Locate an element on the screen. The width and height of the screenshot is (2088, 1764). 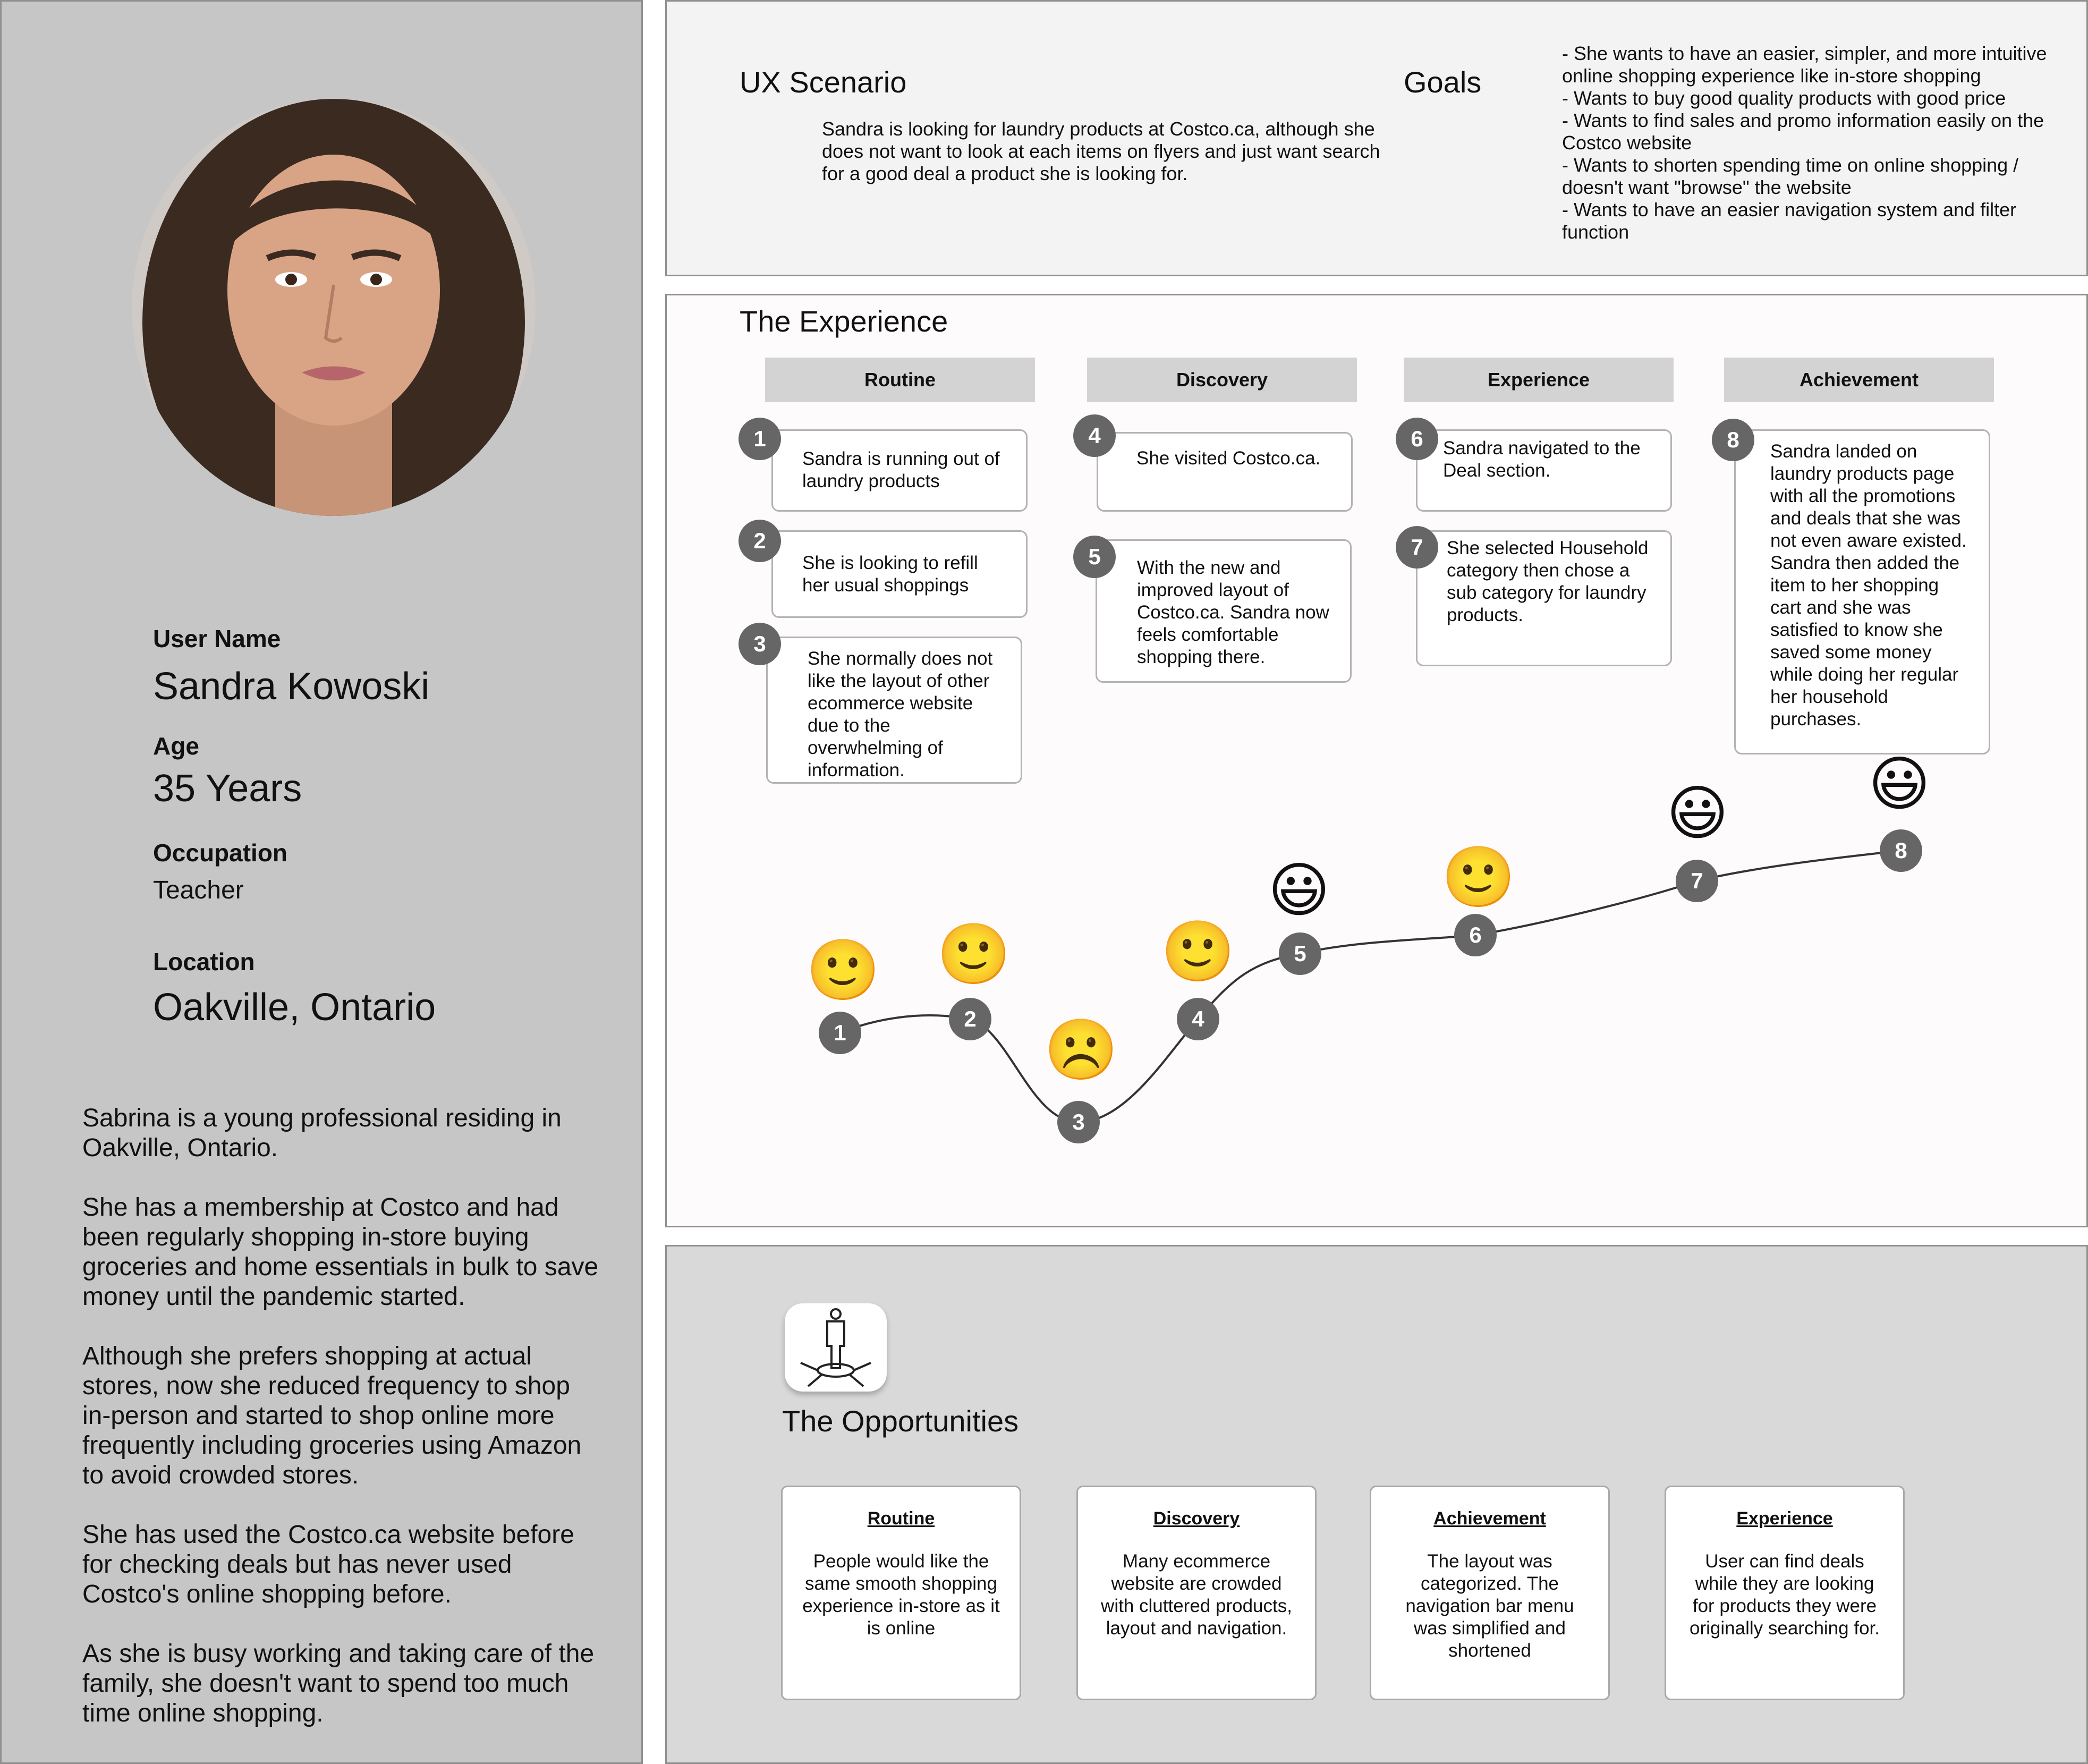
occupation-label: Occupation is located at coordinates (220, 853).